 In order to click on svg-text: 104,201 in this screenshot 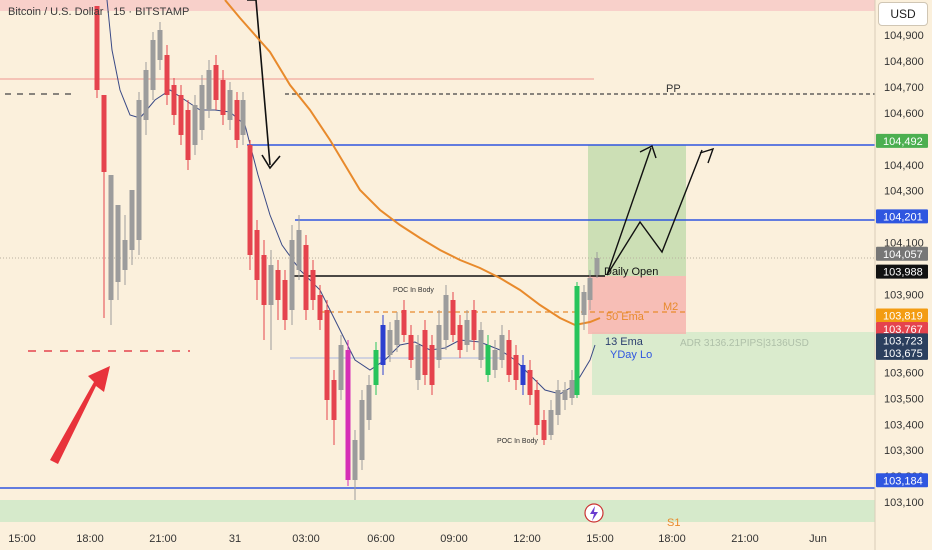, I will do `click(903, 217)`.